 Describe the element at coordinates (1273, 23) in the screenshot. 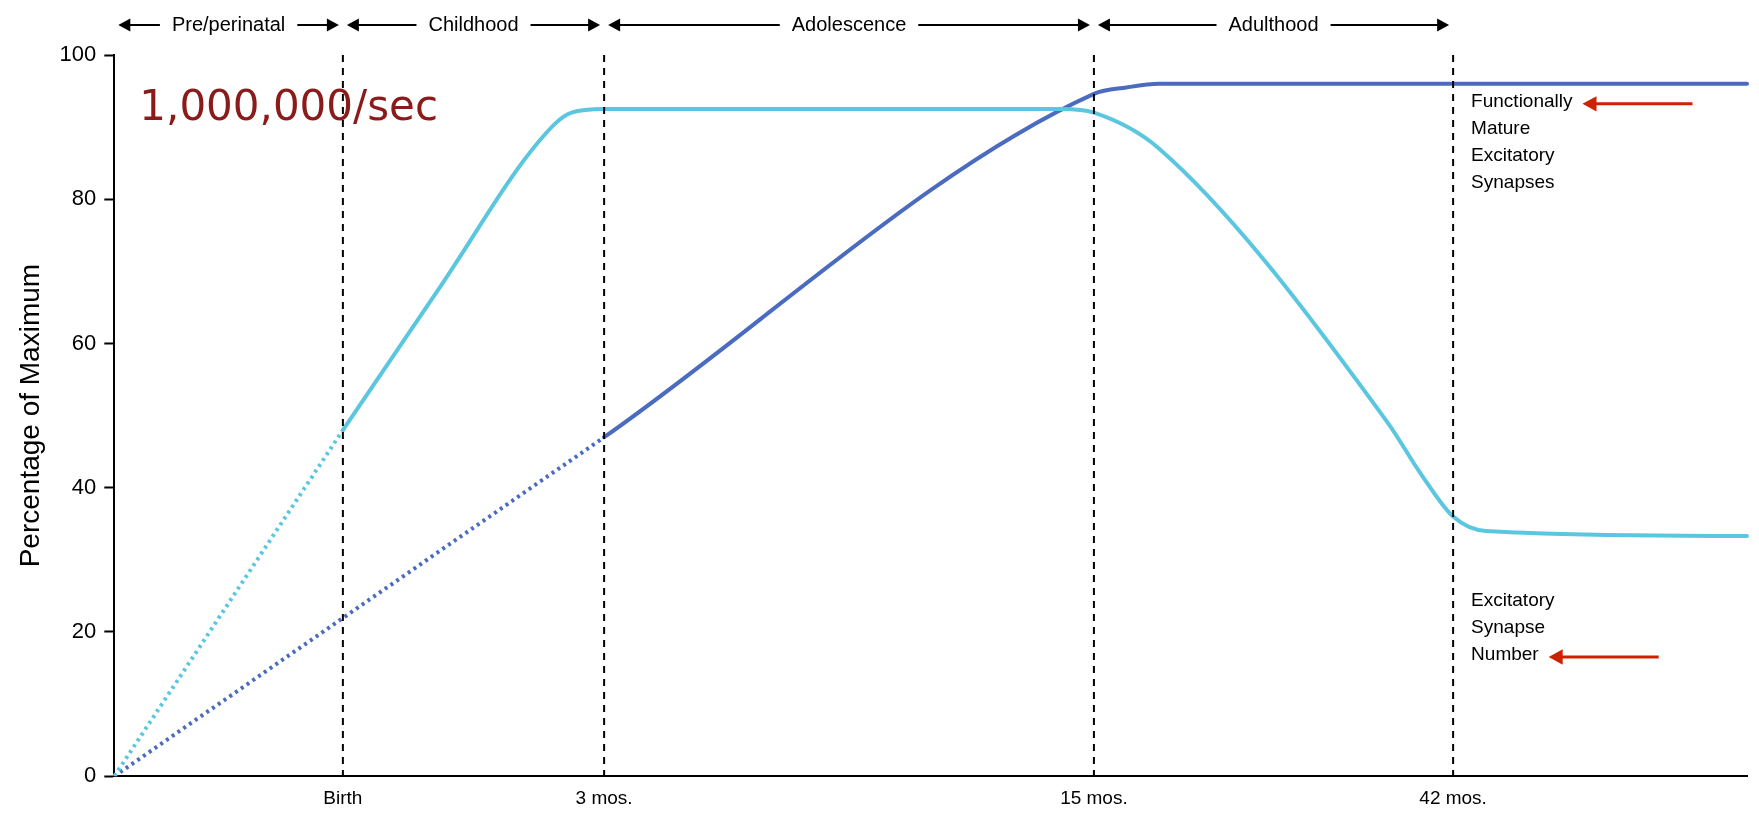

I see `text: Adulthood` at that location.